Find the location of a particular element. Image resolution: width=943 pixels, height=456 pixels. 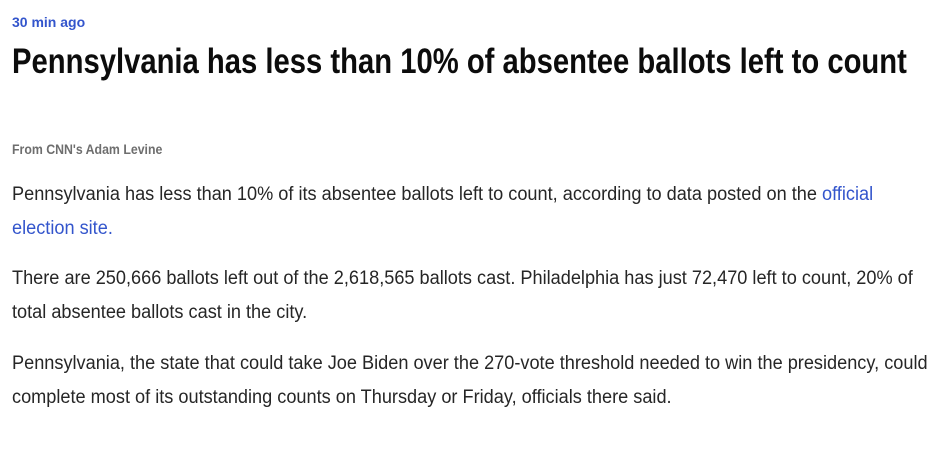

post-timestamp: 30 min ago is located at coordinates (49, 22).